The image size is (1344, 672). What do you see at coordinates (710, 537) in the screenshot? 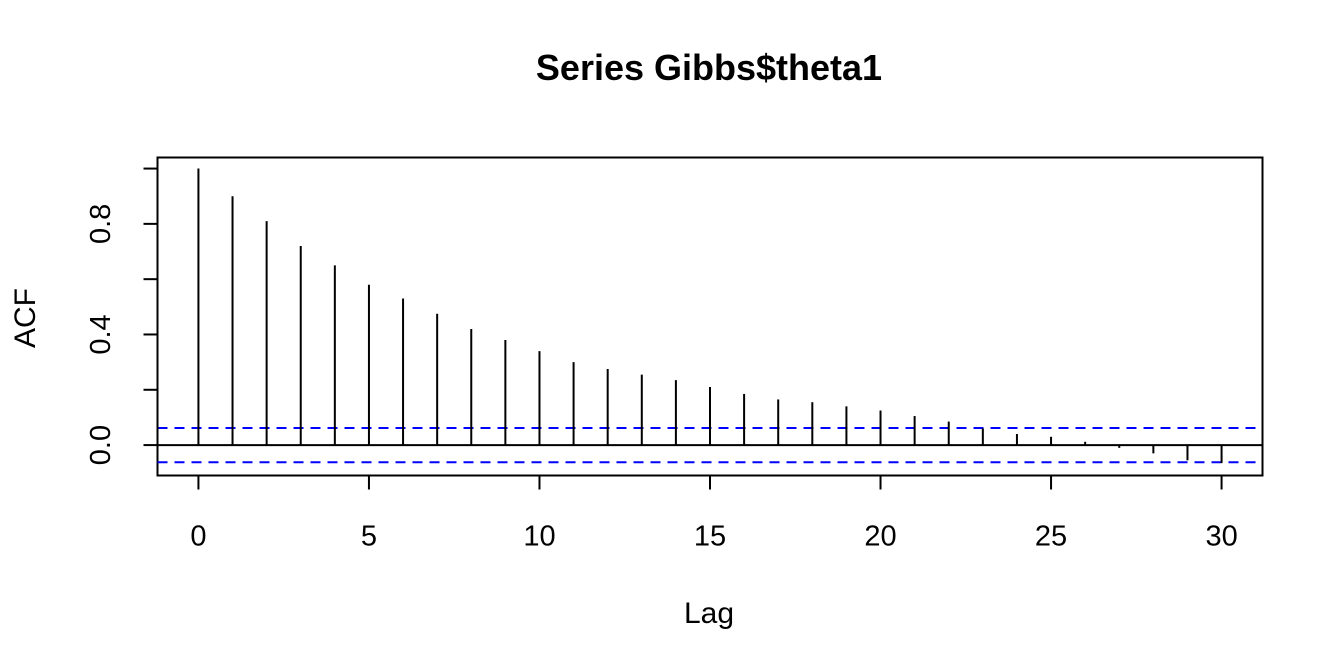
I see `x-tick-label: 15` at bounding box center [710, 537].